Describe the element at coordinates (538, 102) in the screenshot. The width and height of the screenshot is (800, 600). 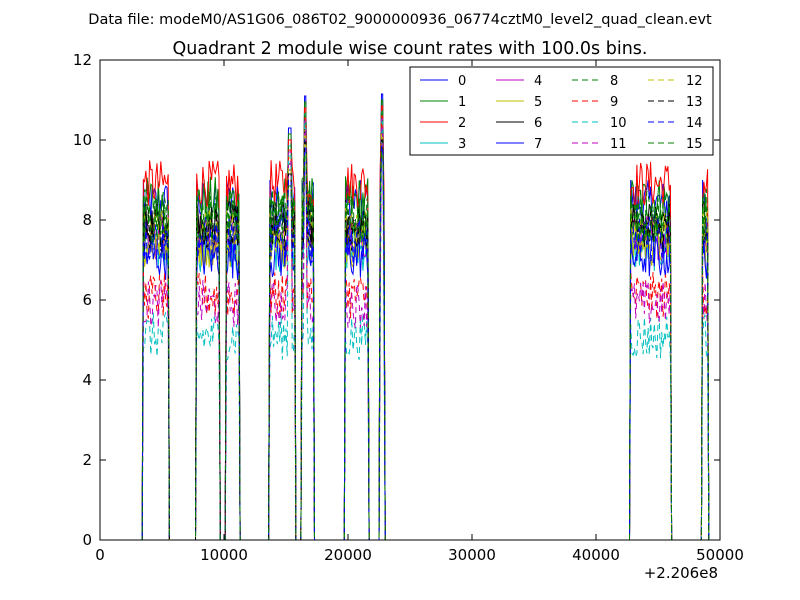
I see `legend-label-5: 5` at that location.